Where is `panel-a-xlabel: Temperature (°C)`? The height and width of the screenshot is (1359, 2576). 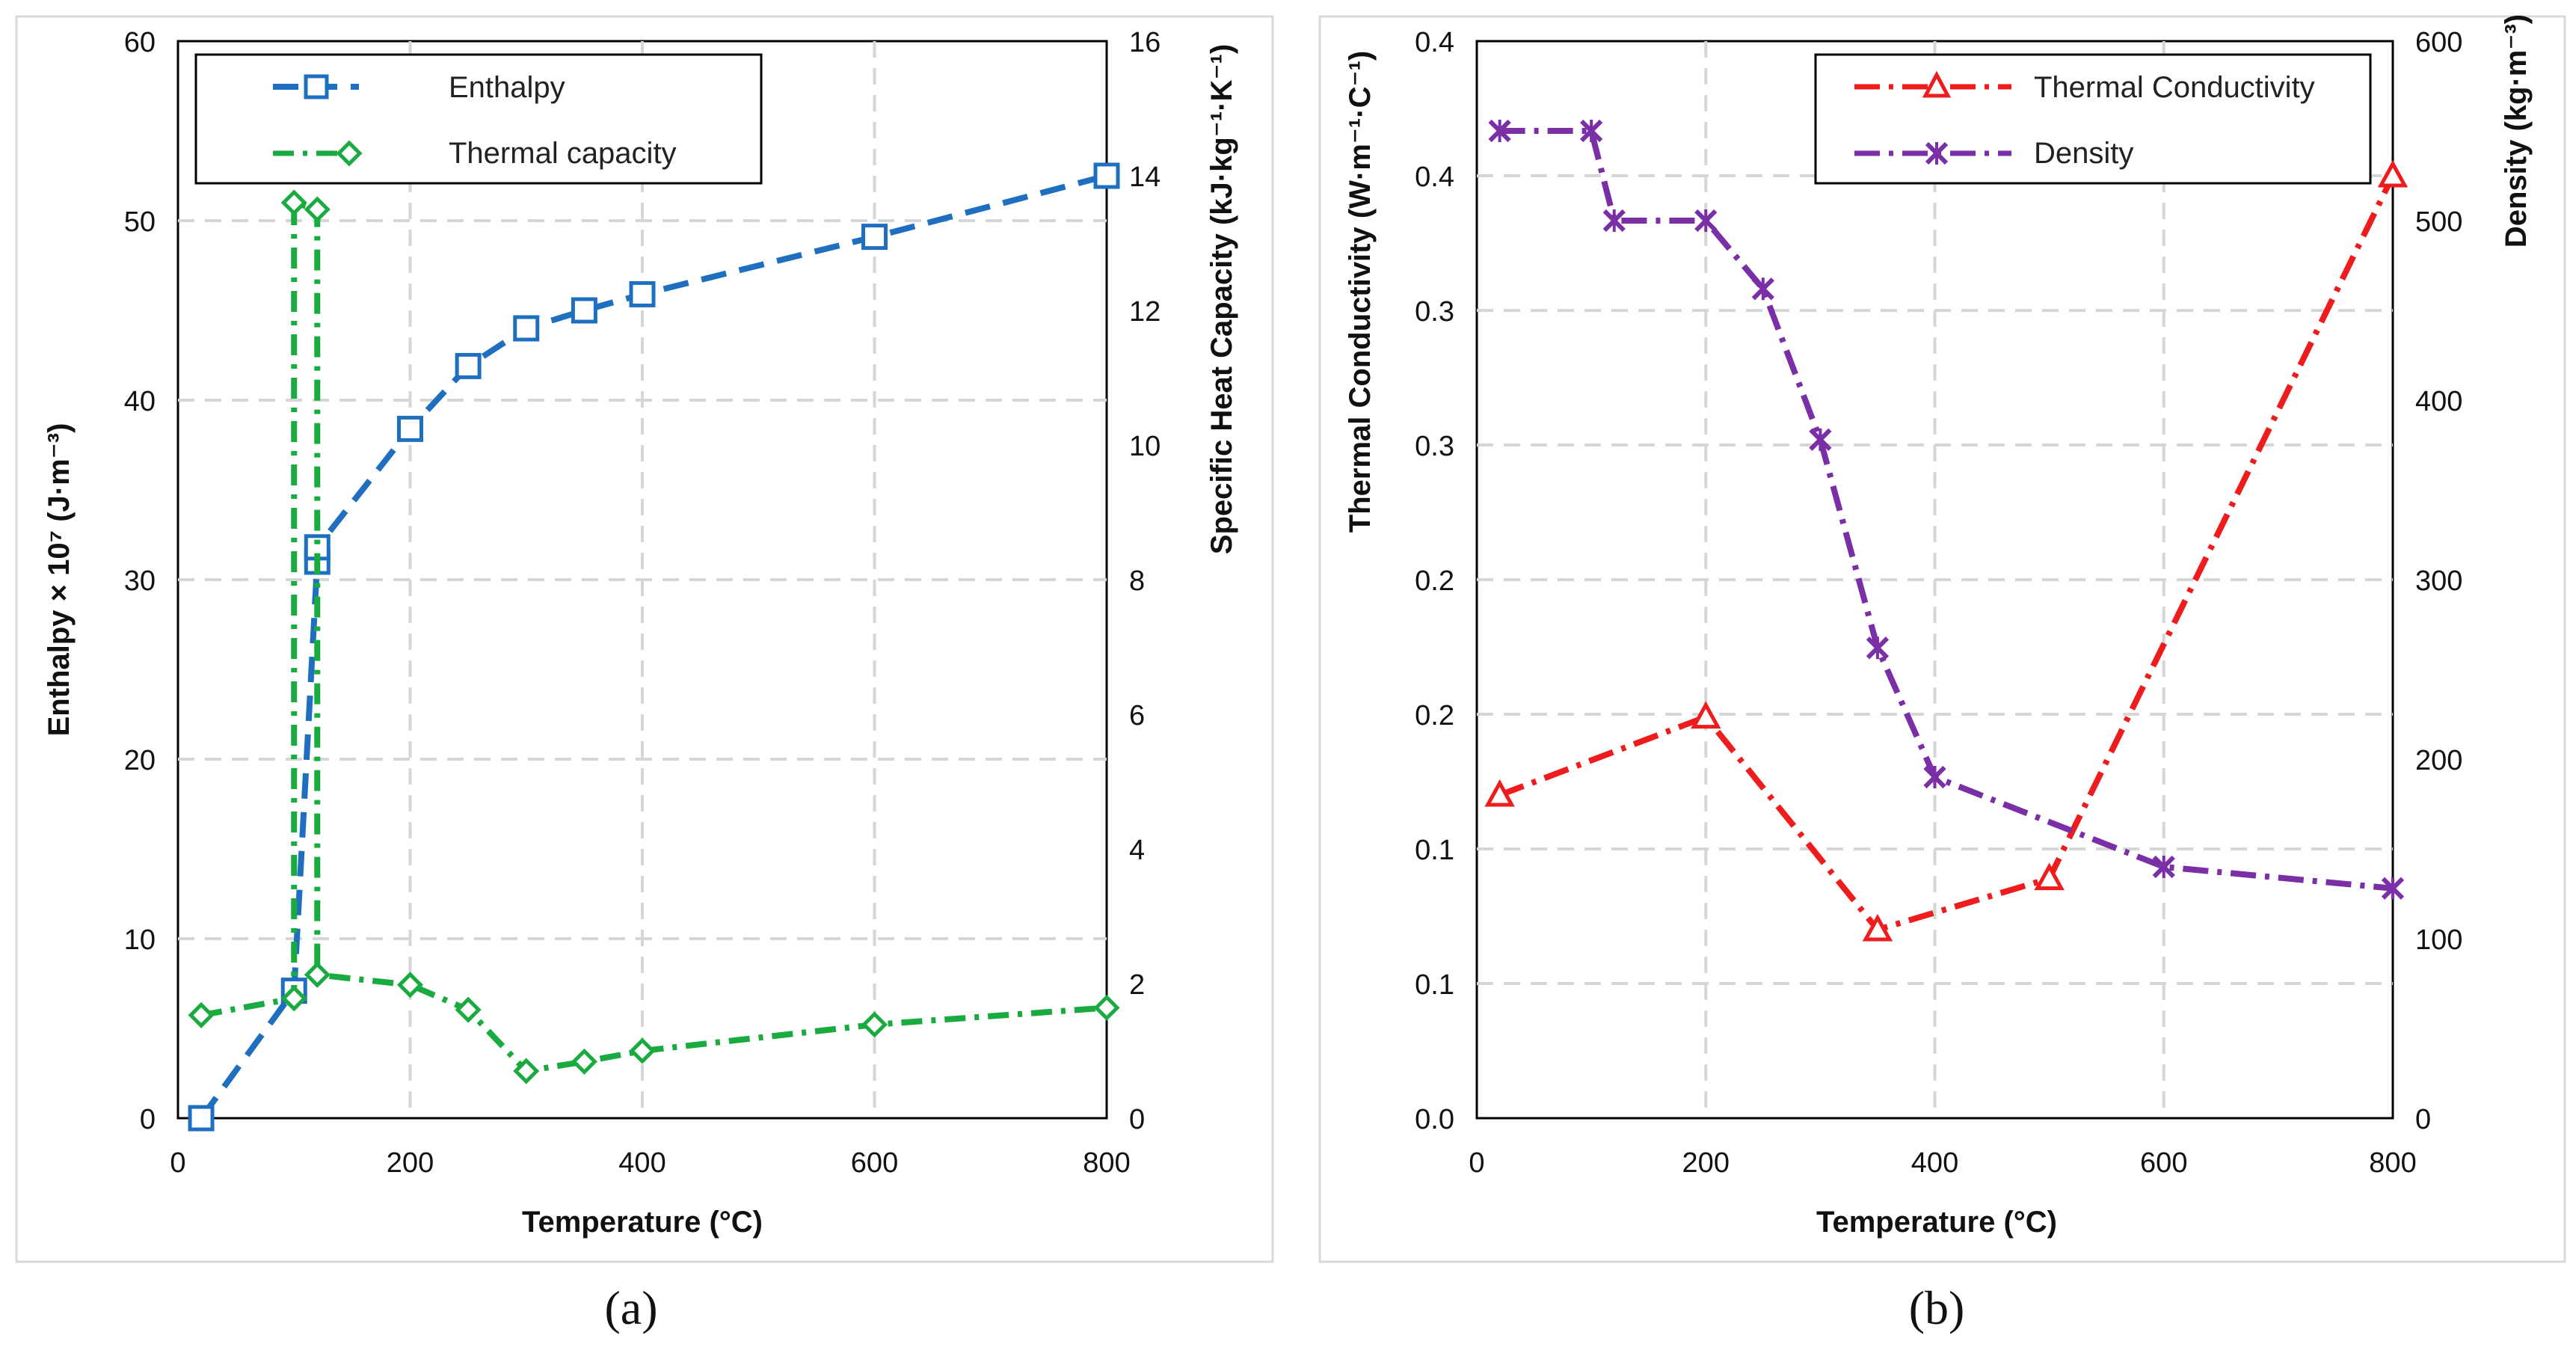 panel-a-xlabel: Temperature (°C) is located at coordinates (642, 1222).